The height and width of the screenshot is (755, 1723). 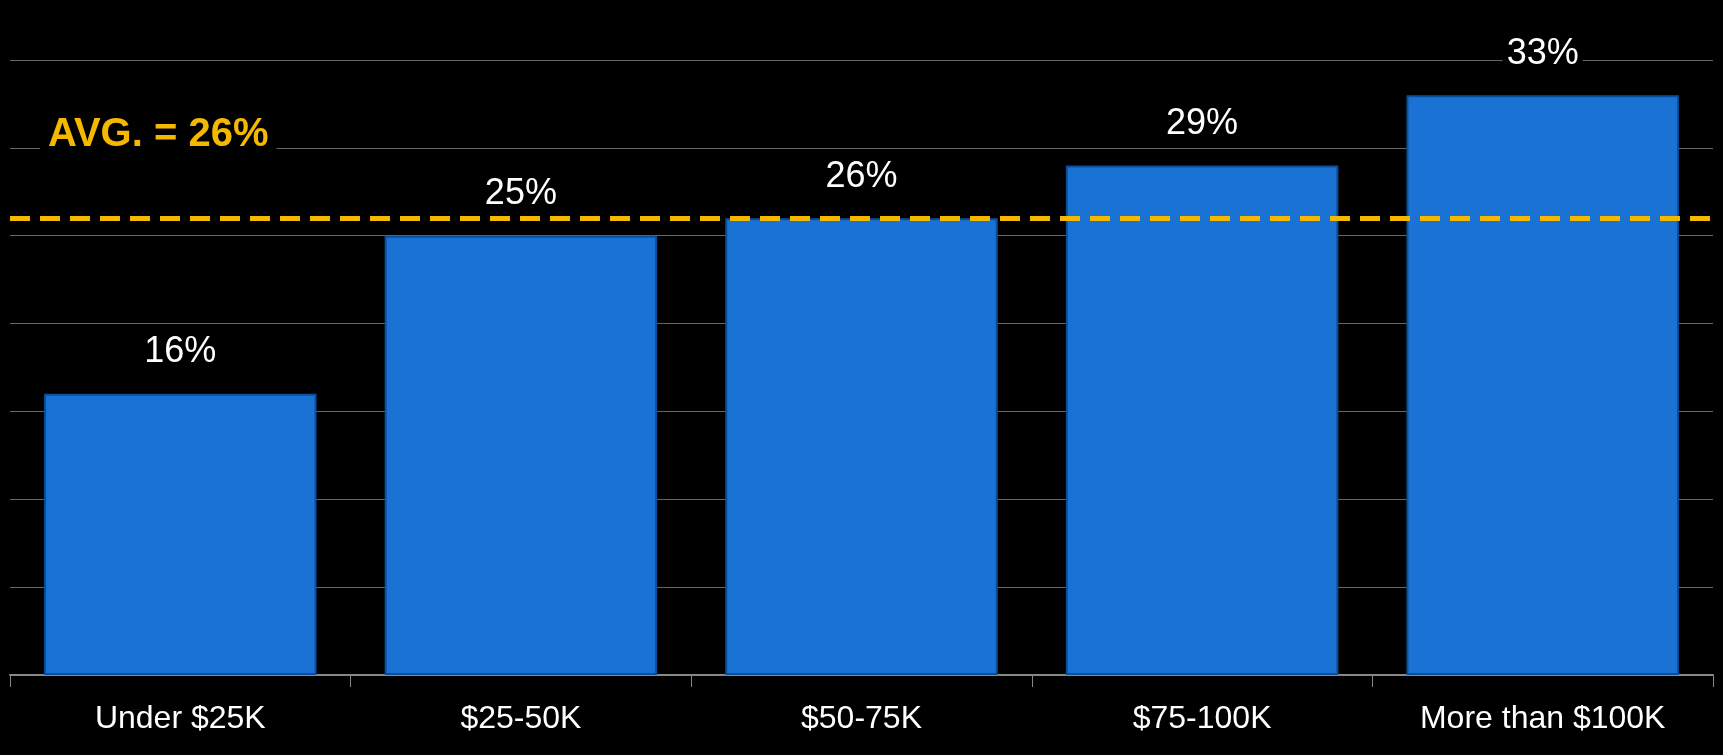 What do you see at coordinates (180, 717) in the screenshot?
I see `x-tick-label: Under $25K` at bounding box center [180, 717].